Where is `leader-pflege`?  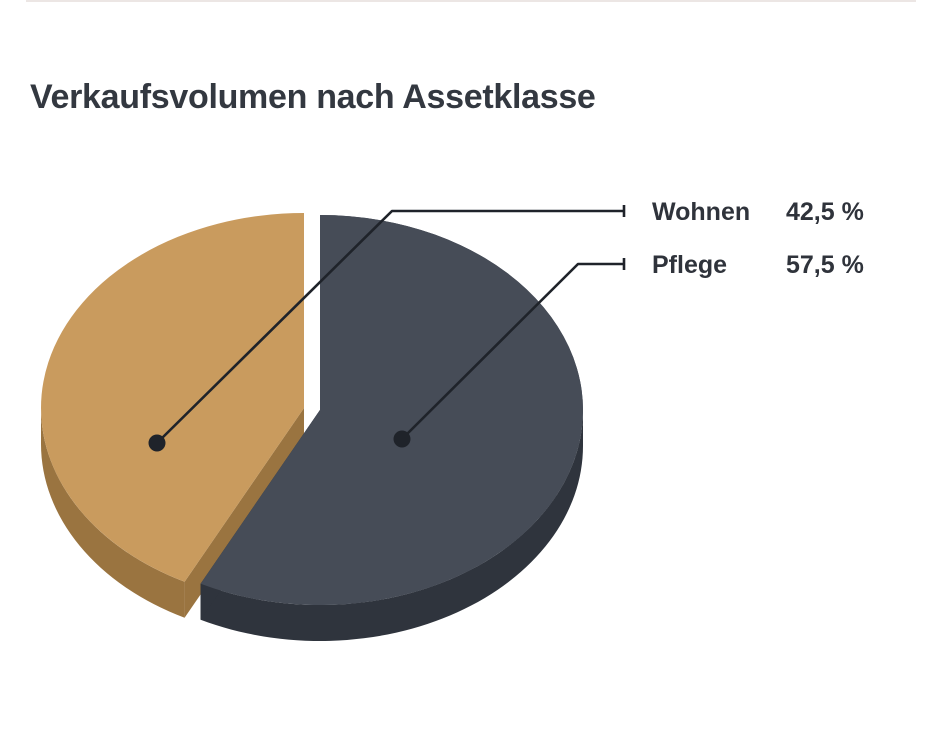 leader-pflege is located at coordinates (509, 353).